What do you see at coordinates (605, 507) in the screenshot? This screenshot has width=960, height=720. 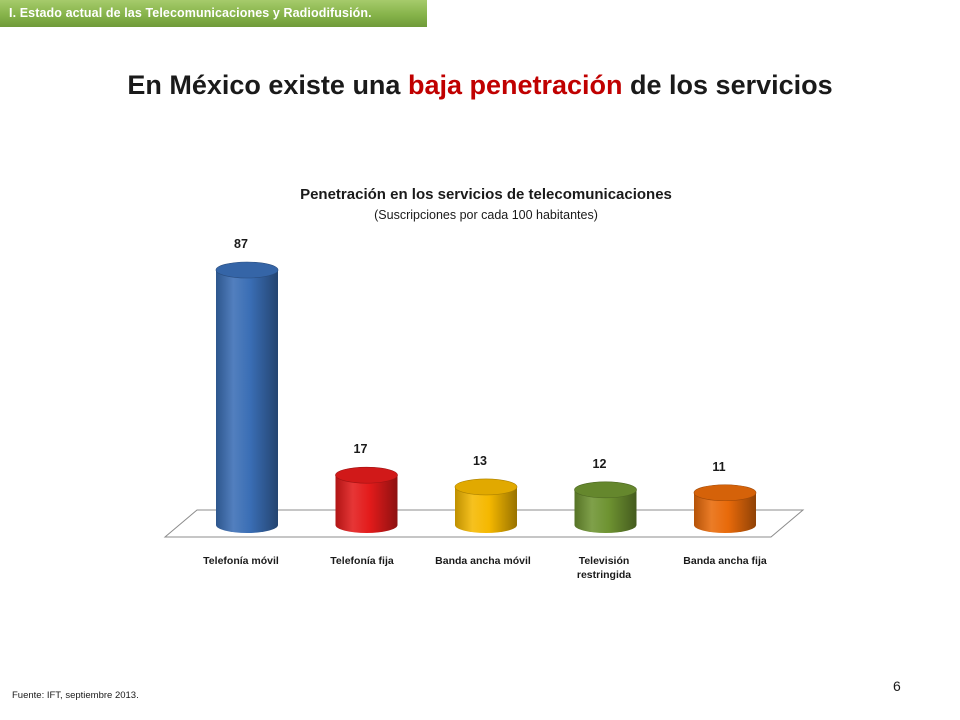 I see `bar-television-restringida` at bounding box center [605, 507].